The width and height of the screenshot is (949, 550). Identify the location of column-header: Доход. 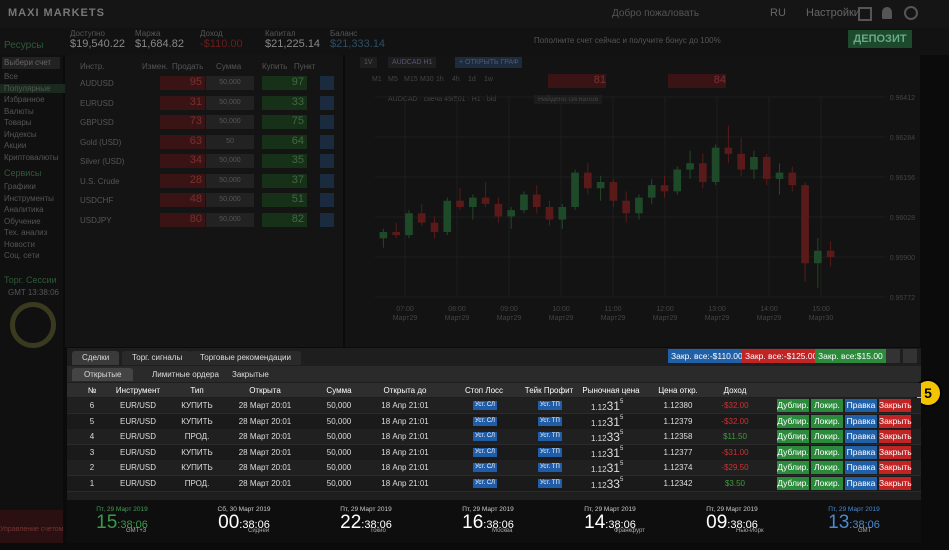
(735, 390).